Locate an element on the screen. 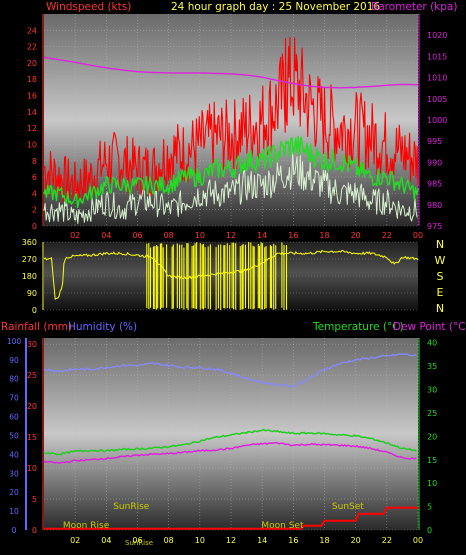 This screenshot has height=555, width=466. wind-lull-series is located at coordinates (230, 187).